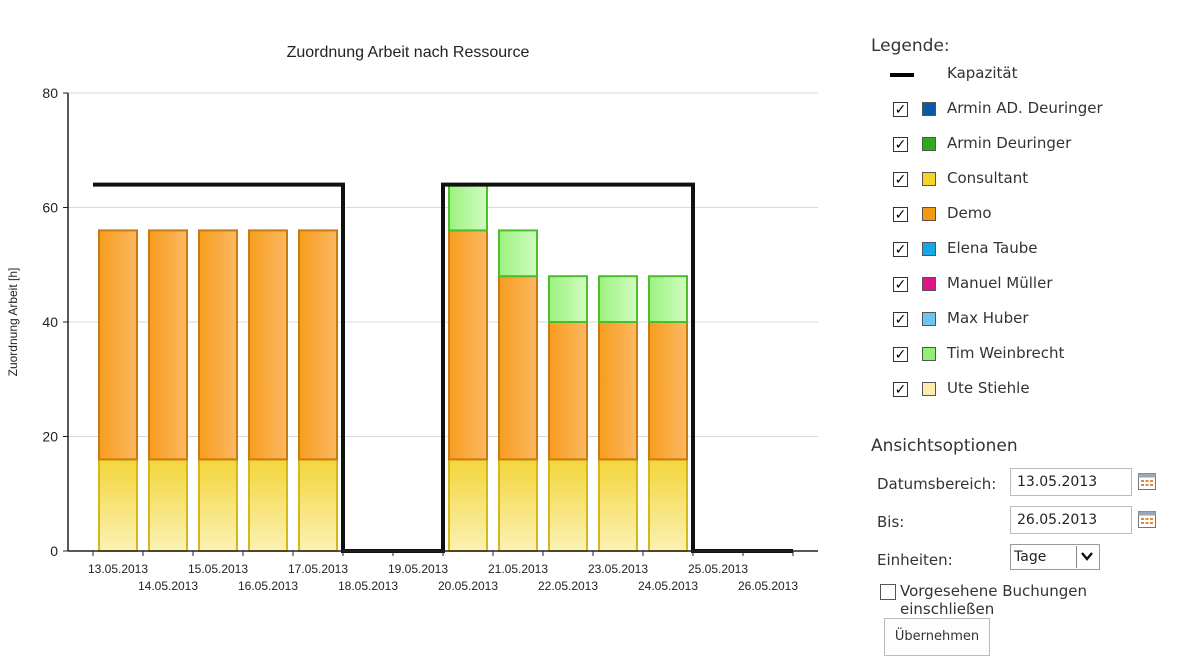 The height and width of the screenshot is (658, 1188). What do you see at coordinates (1000, 283) in the screenshot?
I see `legend-label: Manuel Müller` at bounding box center [1000, 283].